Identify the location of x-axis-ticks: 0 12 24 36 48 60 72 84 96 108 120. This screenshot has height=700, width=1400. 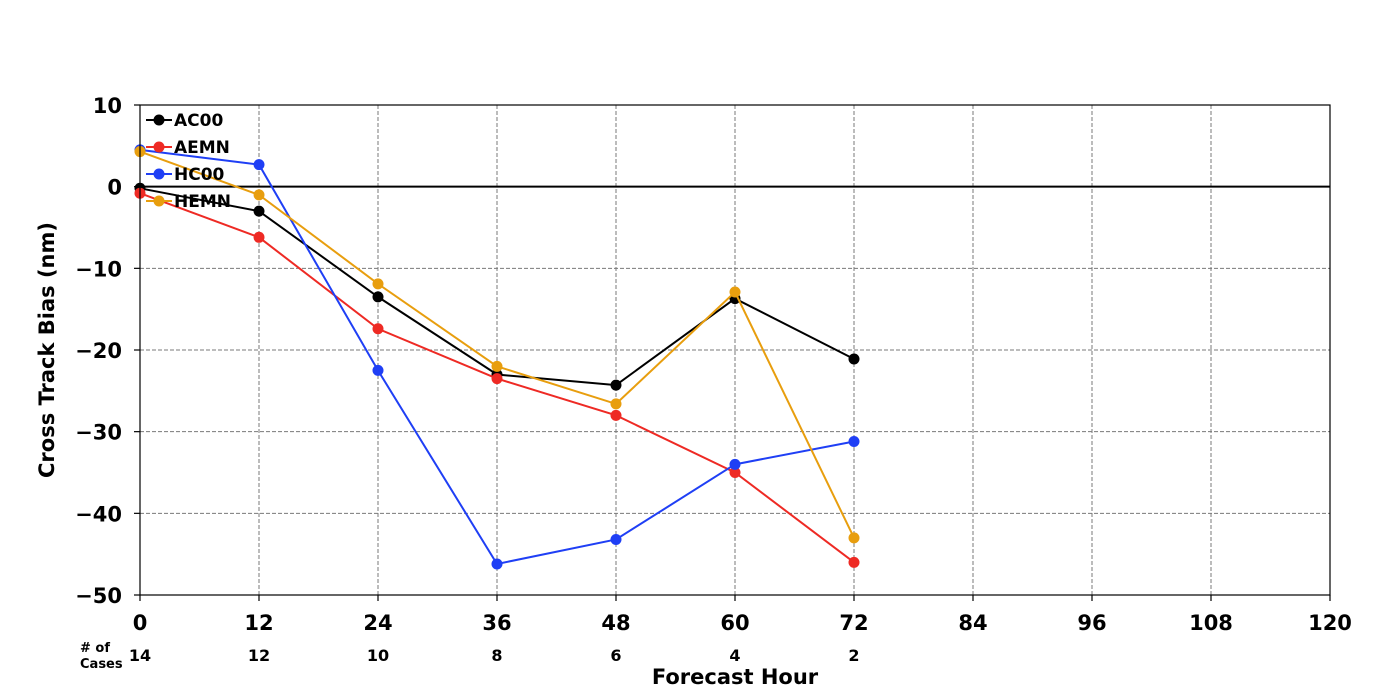
(742, 615).